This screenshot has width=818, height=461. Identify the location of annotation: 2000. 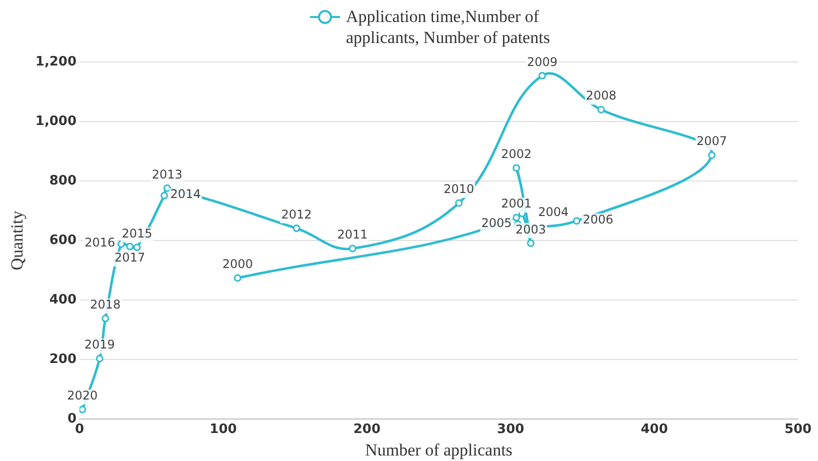
(237, 264).